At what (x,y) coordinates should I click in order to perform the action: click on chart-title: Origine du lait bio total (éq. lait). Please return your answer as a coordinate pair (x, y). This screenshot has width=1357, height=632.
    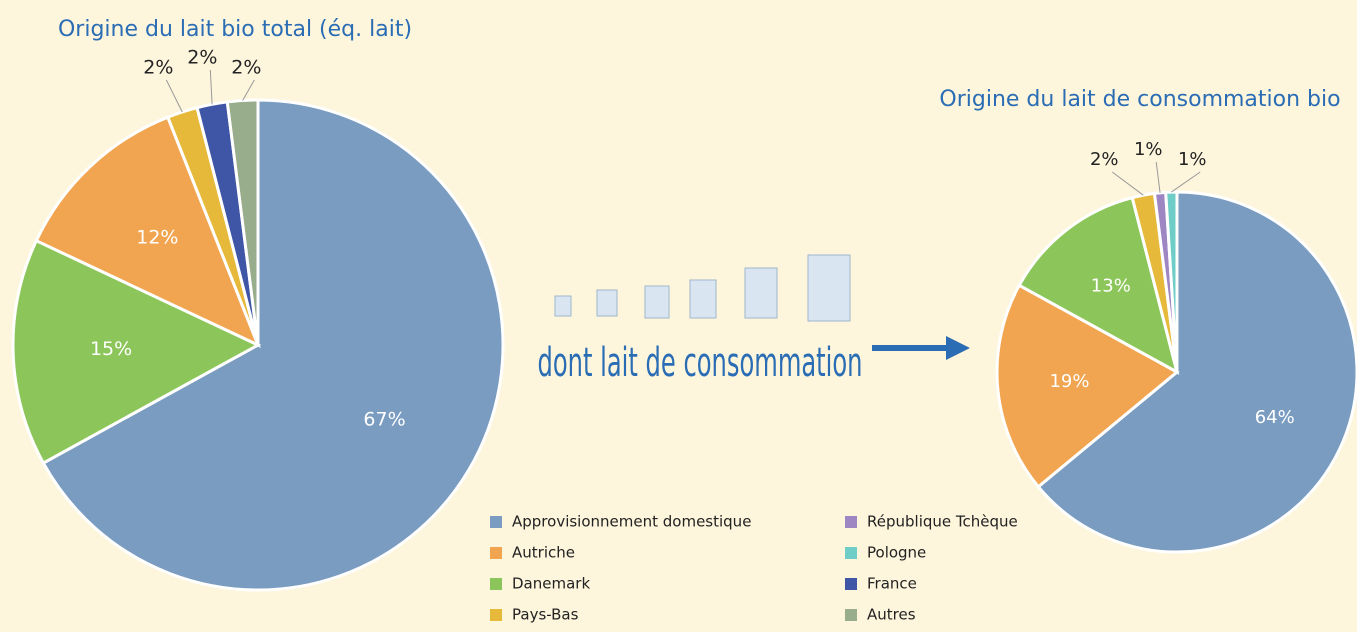
    Looking at the image, I should click on (235, 29).